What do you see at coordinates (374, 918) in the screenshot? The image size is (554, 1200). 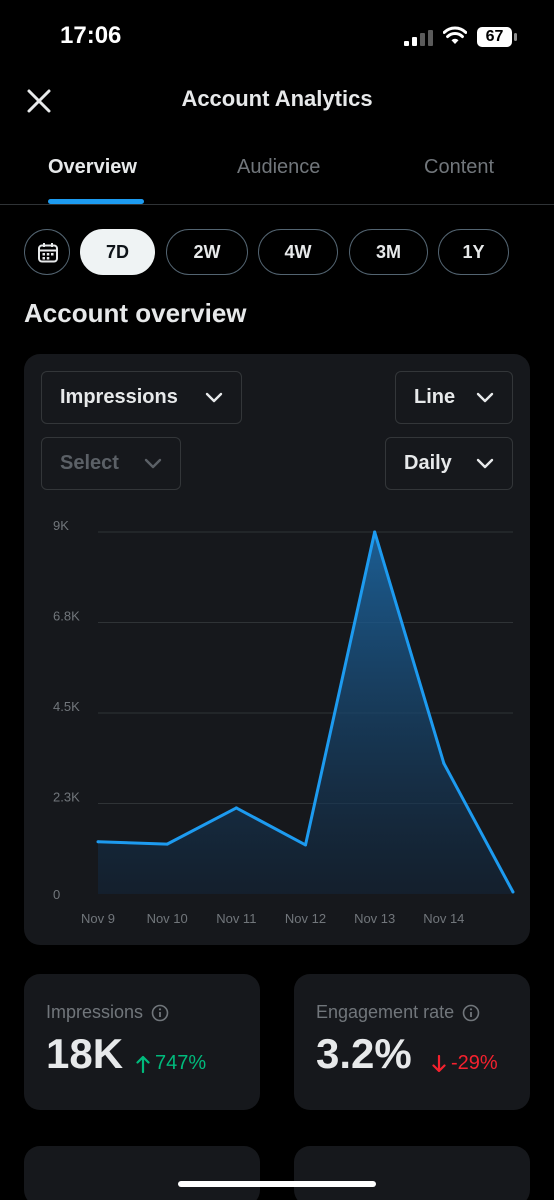 I see `x-tick-label: Nov 13` at bounding box center [374, 918].